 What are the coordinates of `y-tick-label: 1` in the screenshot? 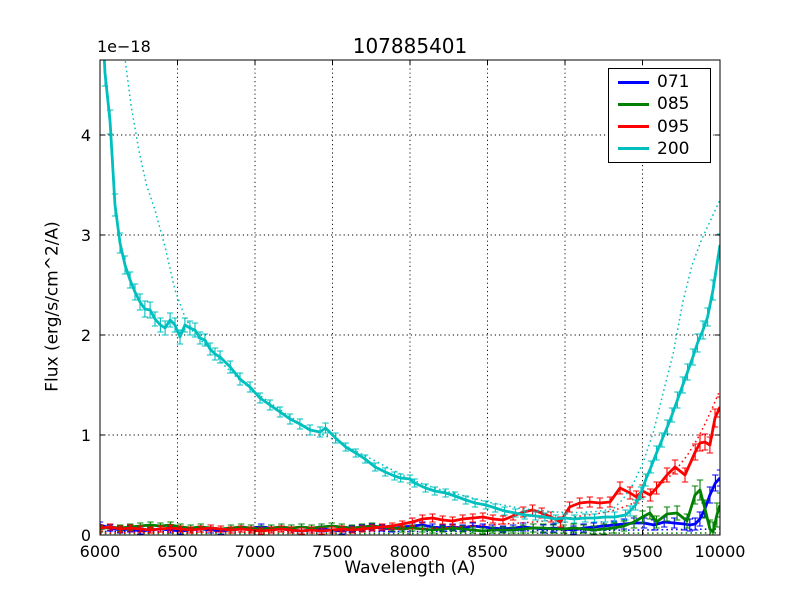 It's located at (86, 435).